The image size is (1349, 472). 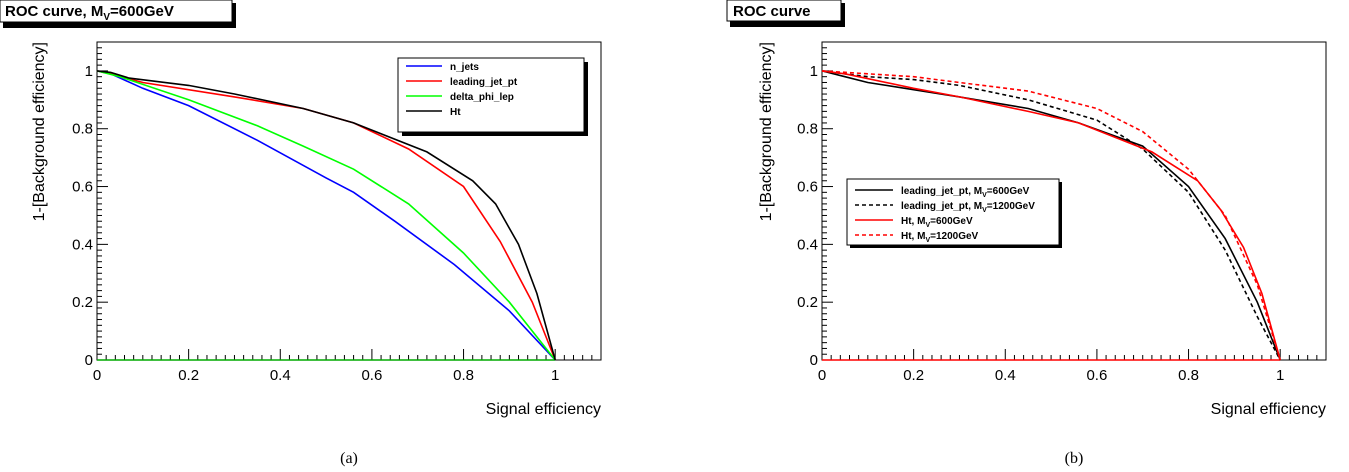 I want to click on a-legend-label-1: leading_jet_pt, so click(x=484, y=82).